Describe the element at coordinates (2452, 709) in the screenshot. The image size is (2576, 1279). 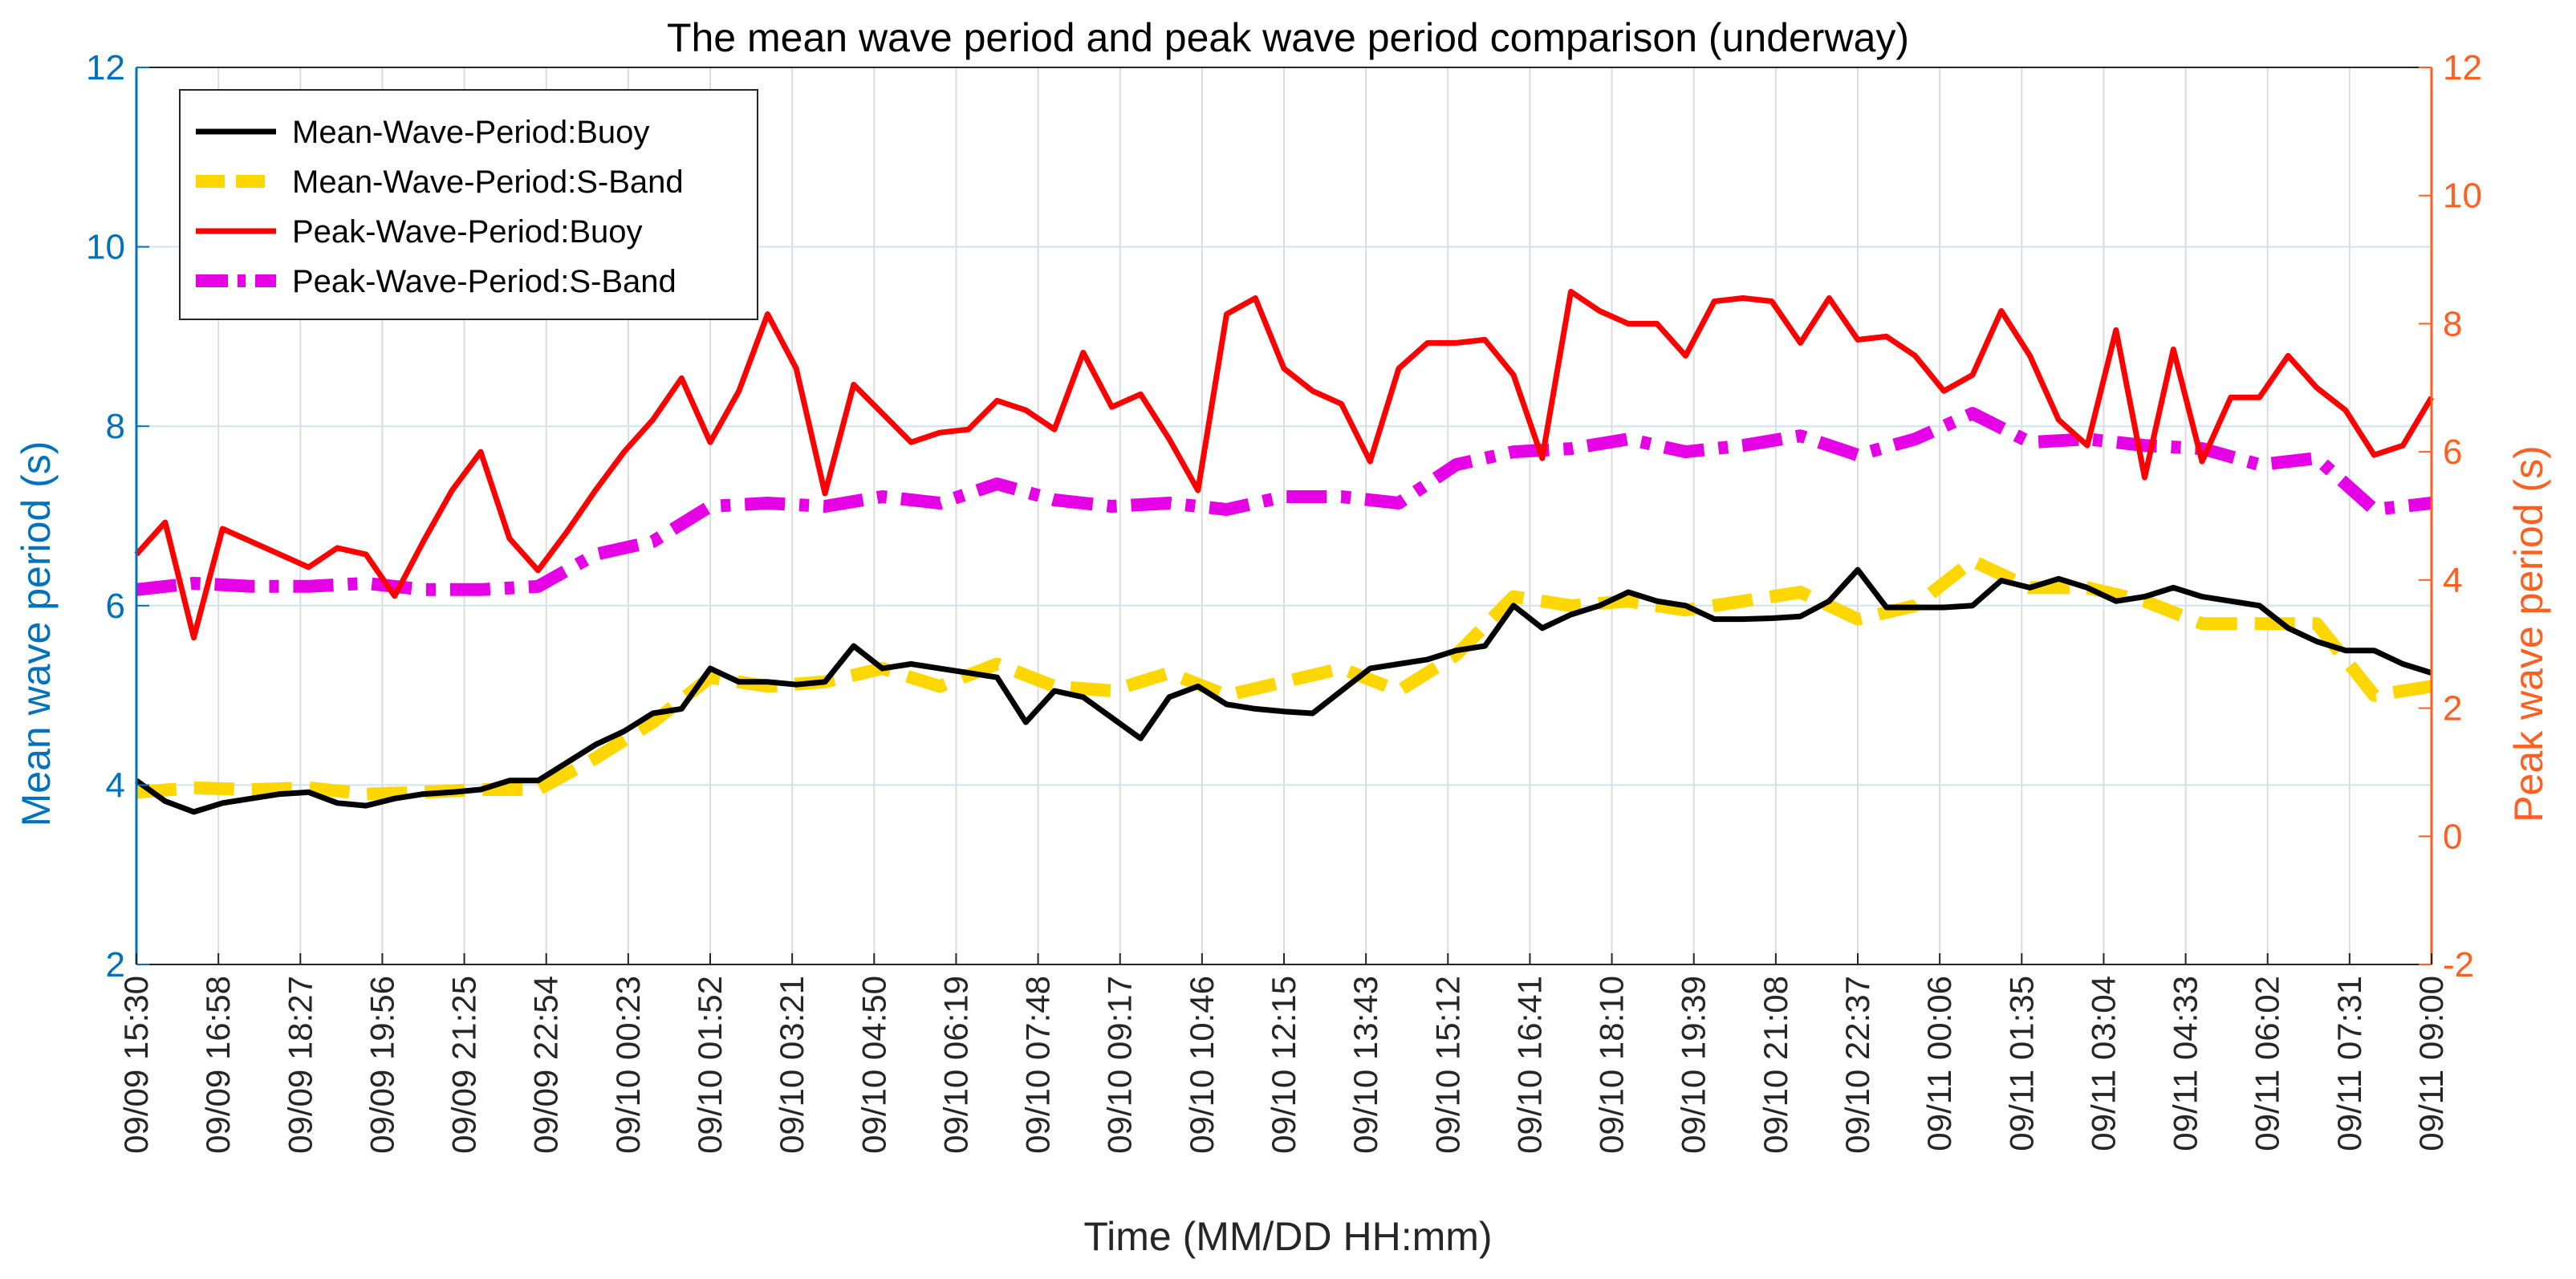
I see `y-right-tick-label: 2` at that location.